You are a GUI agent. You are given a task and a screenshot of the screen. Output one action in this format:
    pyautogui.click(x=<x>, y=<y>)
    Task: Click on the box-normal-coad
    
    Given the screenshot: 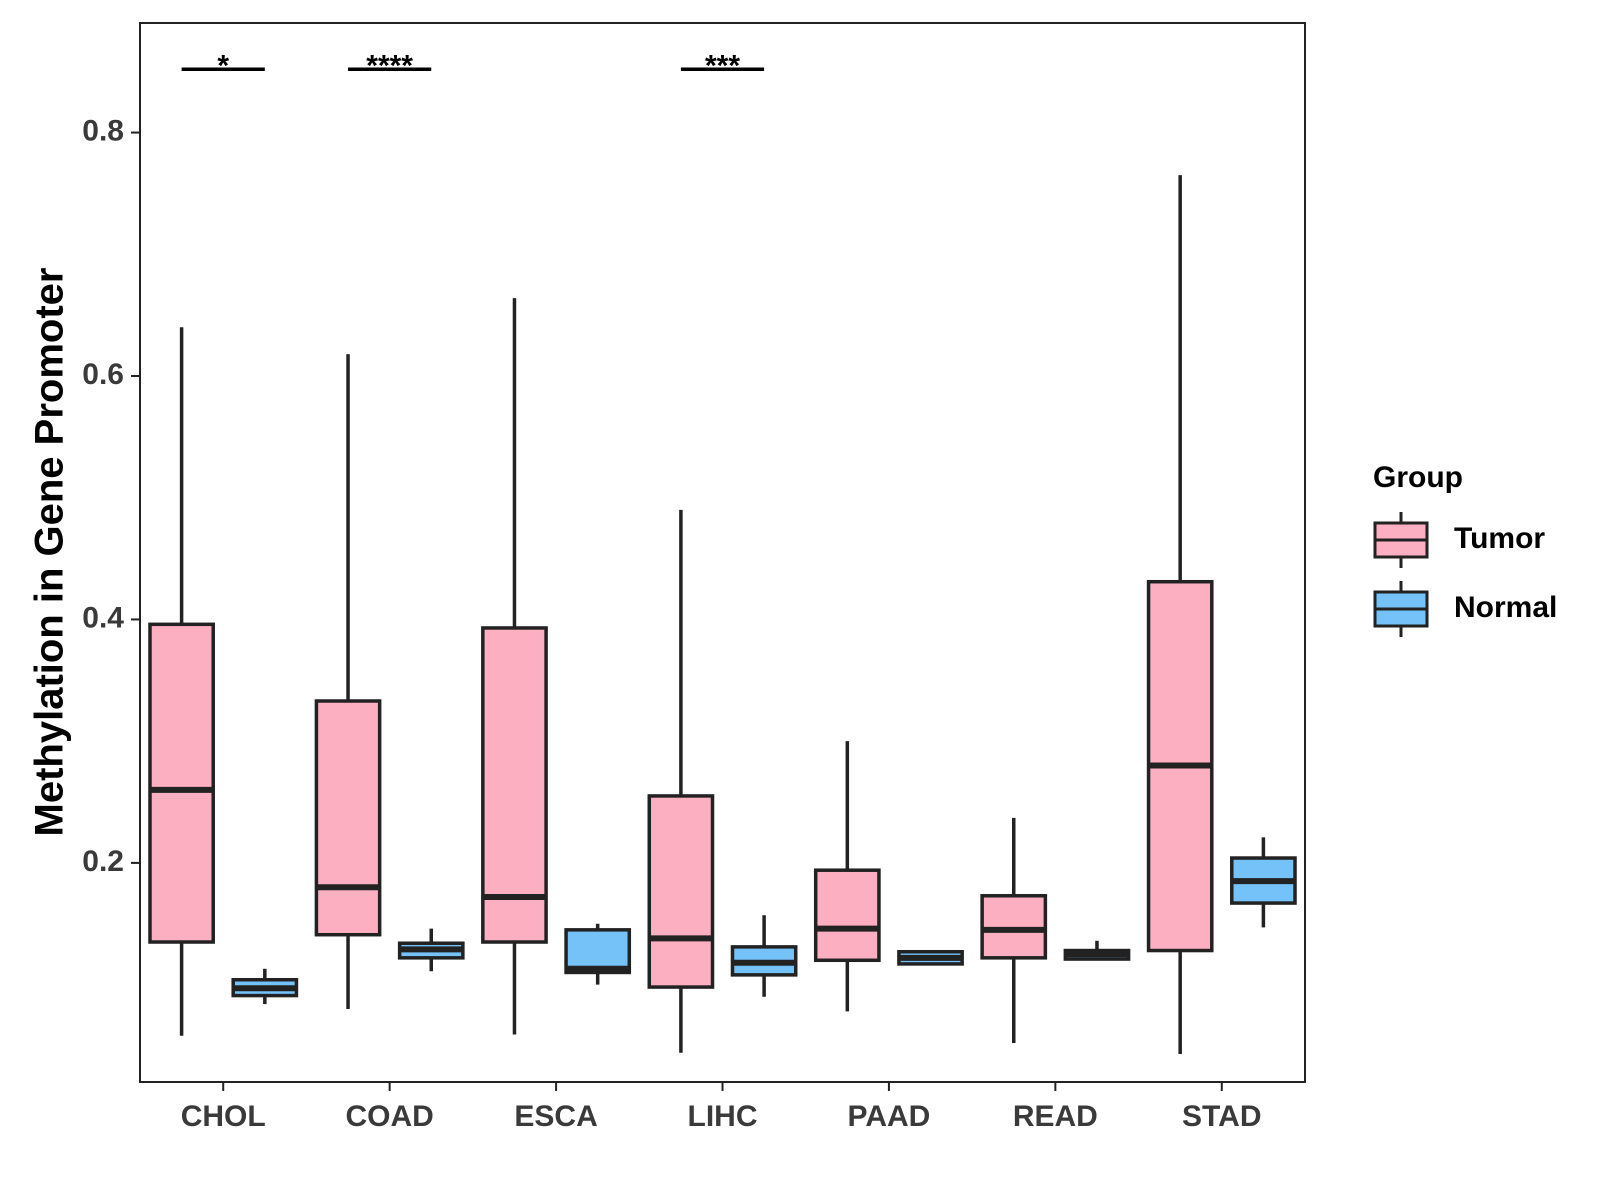 What is the action you would take?
    pyautogui.click(x=431, y=950)
    